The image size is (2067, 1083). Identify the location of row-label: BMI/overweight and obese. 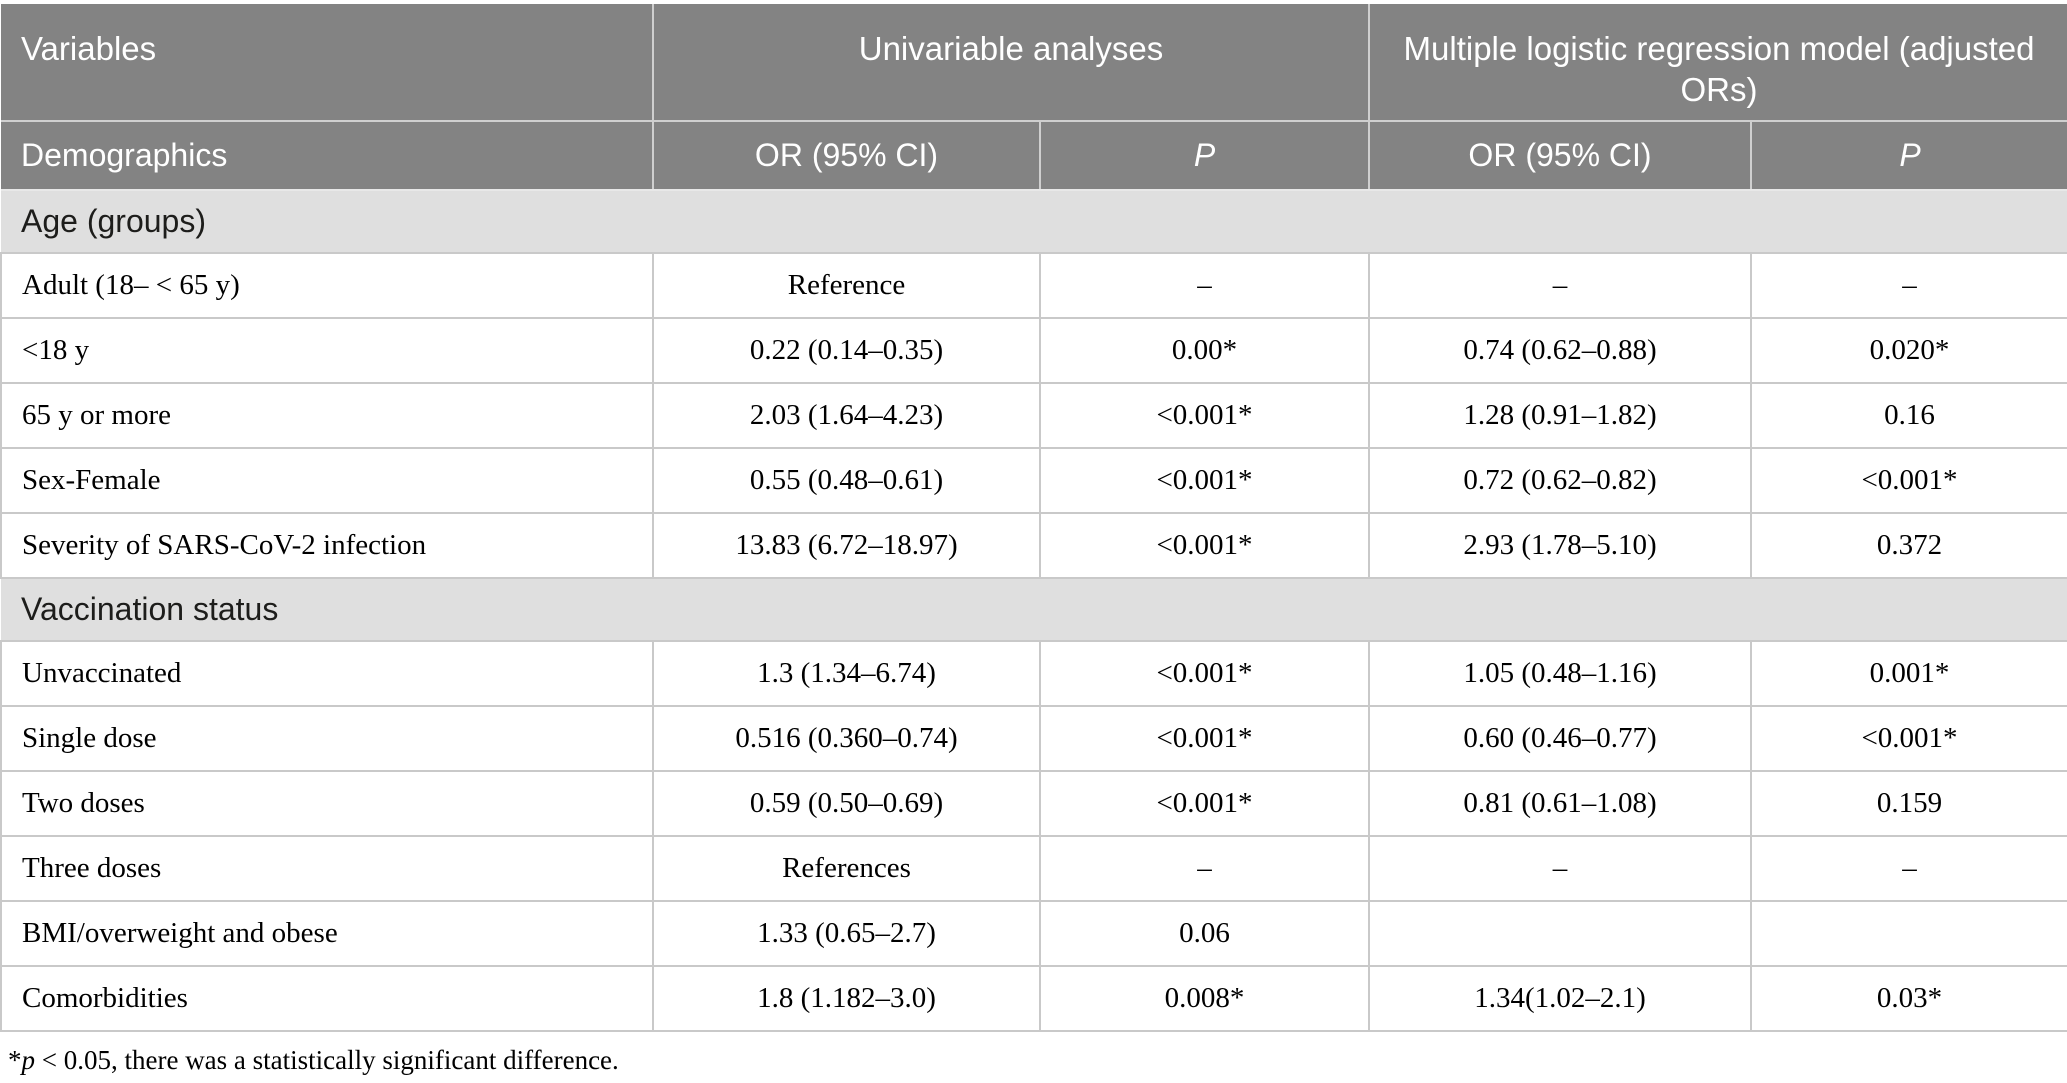
(327, 933).